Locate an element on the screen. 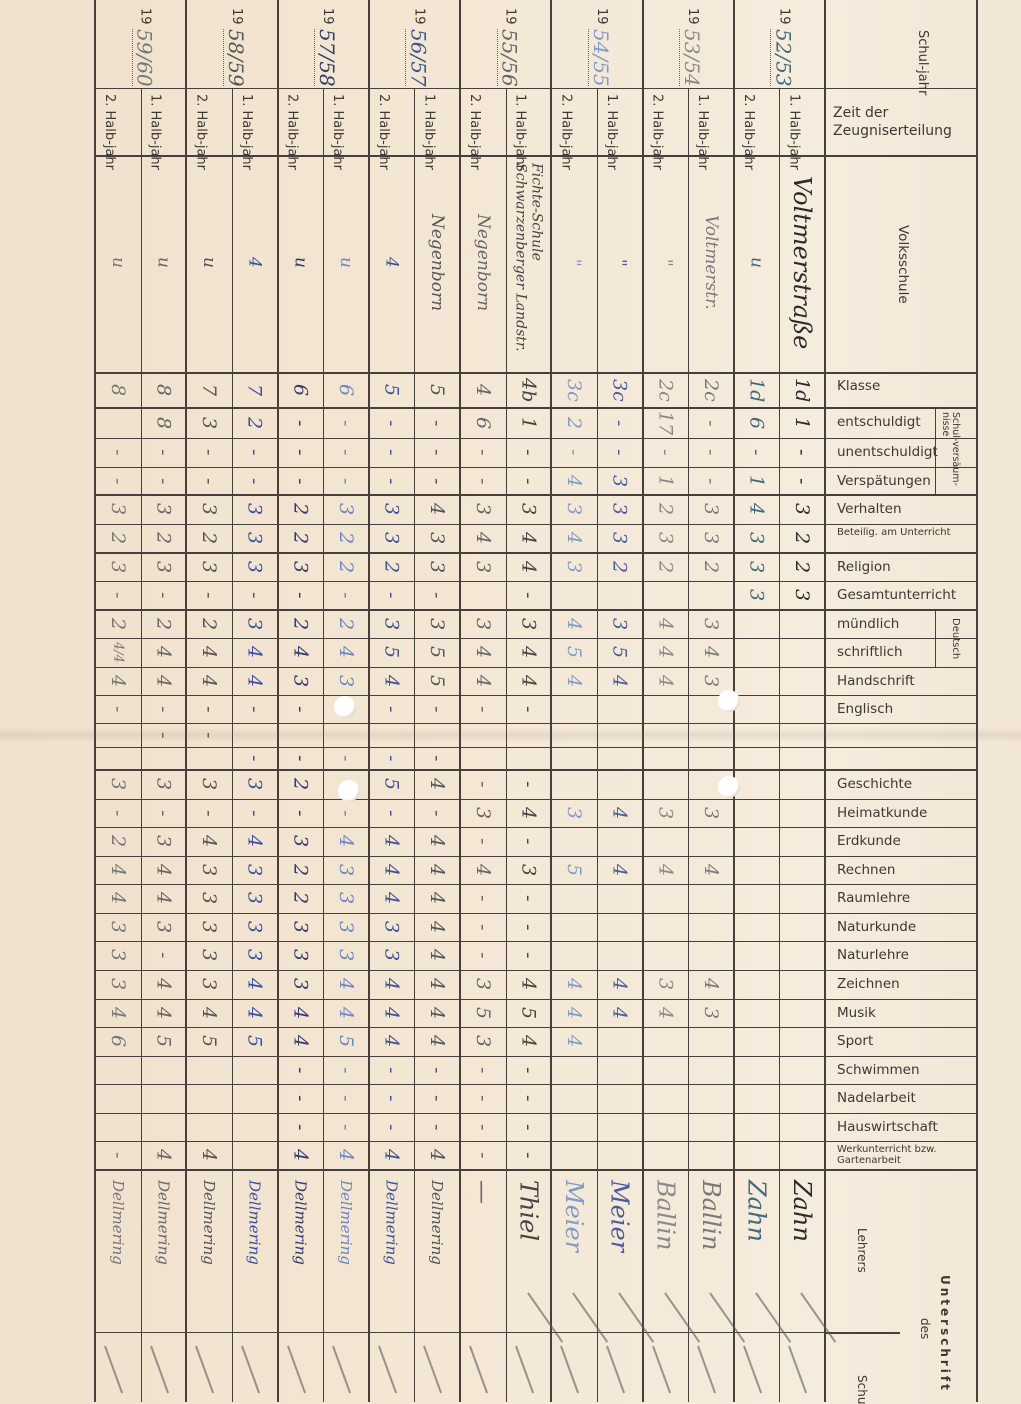 Image resolution: width=1021 pixels, height=1404 pixels. row-label: Religion is located at coordinates (864, 567).